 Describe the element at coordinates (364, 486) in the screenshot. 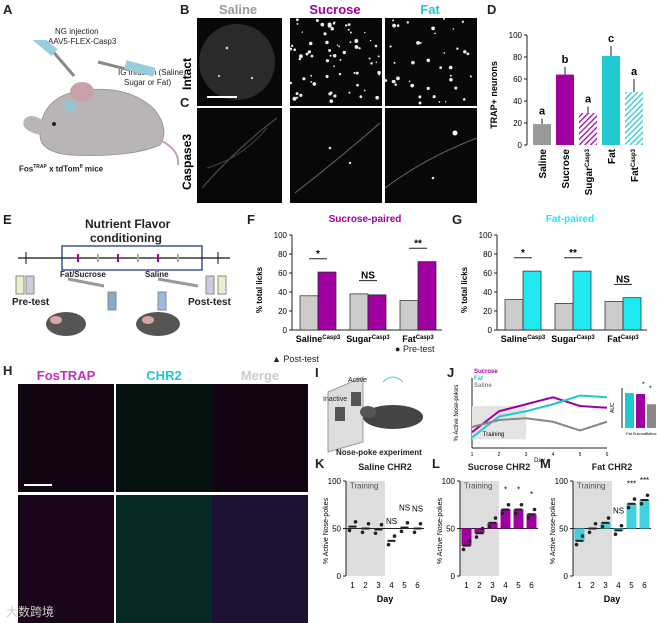

I see `K-training-label: Training` at that location.